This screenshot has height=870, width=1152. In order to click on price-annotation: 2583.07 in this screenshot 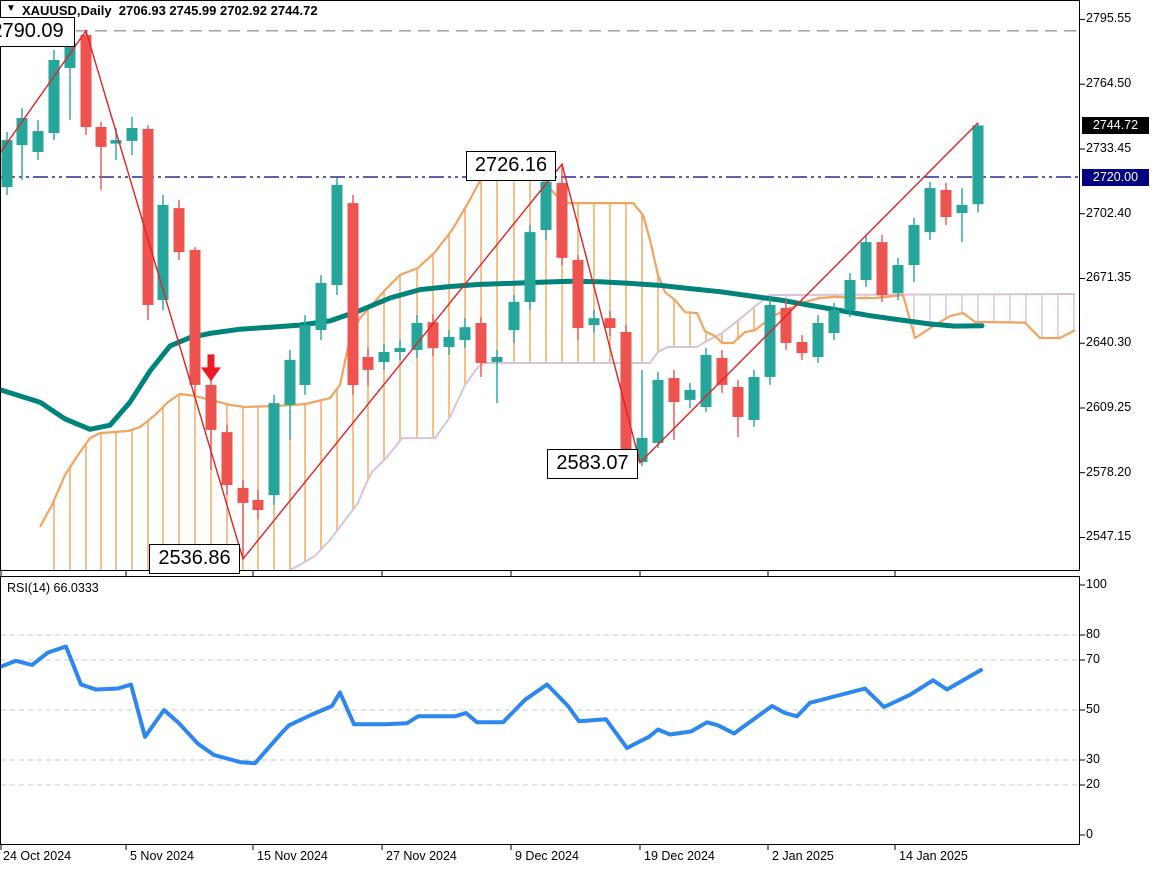, I will do `click(592, 464)`.